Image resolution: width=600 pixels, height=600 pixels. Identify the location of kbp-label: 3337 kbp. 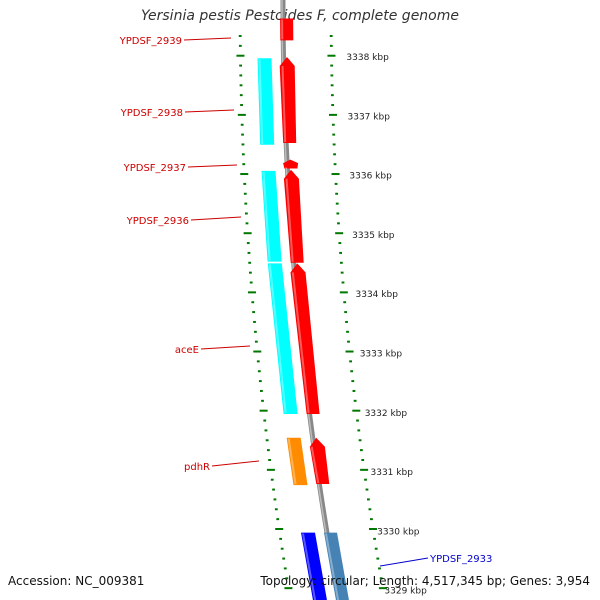
(369, 117).